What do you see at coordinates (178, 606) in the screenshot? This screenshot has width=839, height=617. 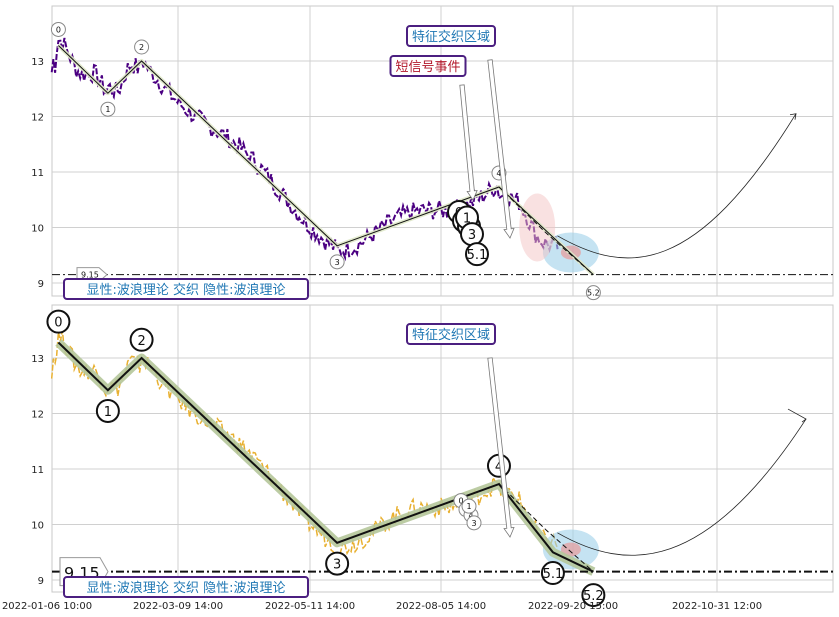 I see `x-tick-label: 2022-03-09 14:00` at bounding box center [178, 606].